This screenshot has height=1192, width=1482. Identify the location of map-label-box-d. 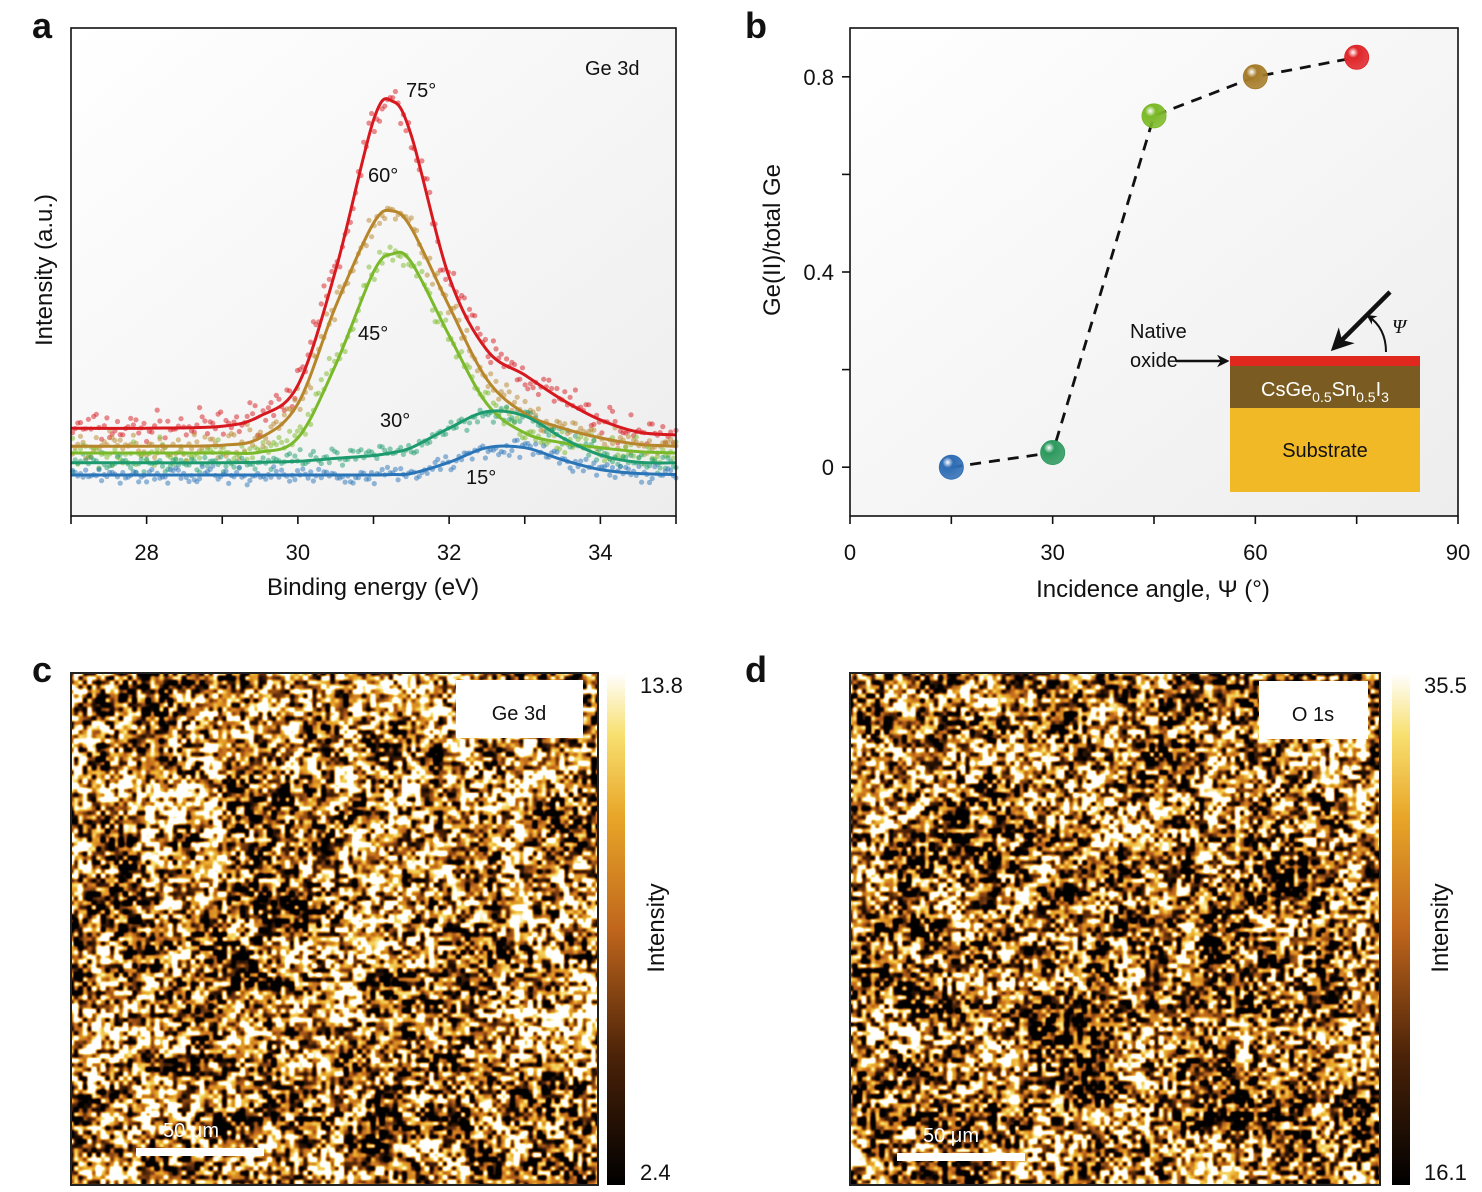
(1313, 710).